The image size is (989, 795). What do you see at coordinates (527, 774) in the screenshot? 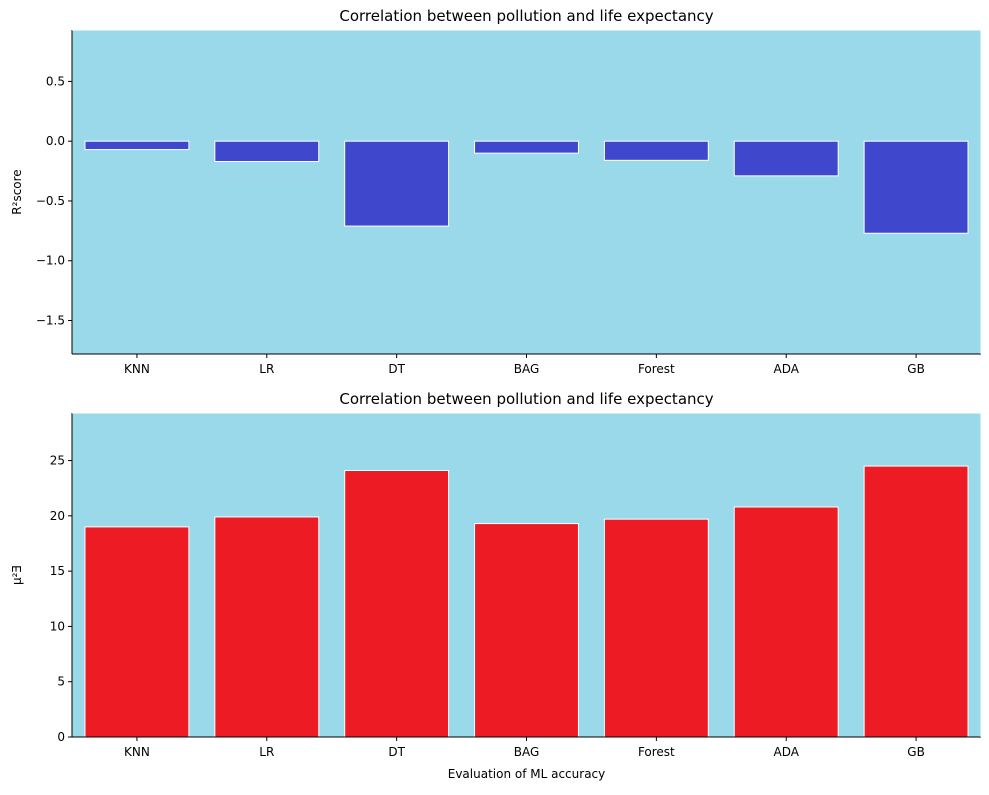
I see `x-axis-label: Evaluation of ML accuracy` at bounding box center [527, 774].